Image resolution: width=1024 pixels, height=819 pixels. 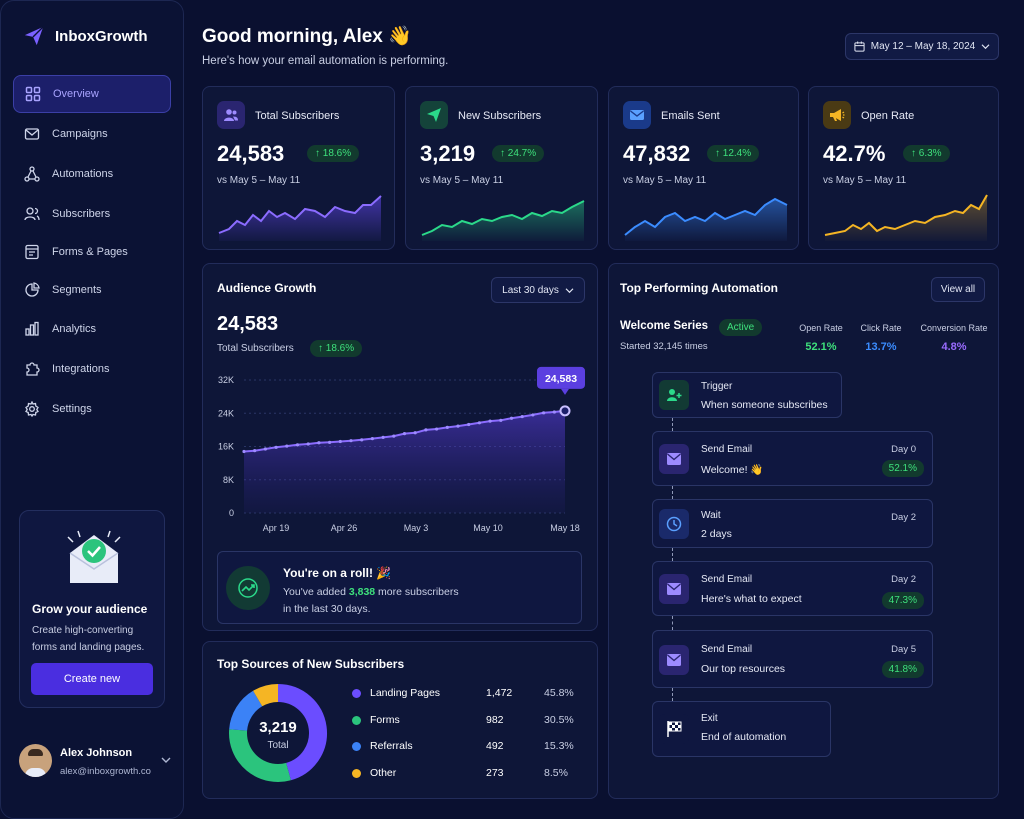 What do you see at coordinates (837, 115) in the screenshot?
I see `megaphone-icon` at bounding box center [837, 115].